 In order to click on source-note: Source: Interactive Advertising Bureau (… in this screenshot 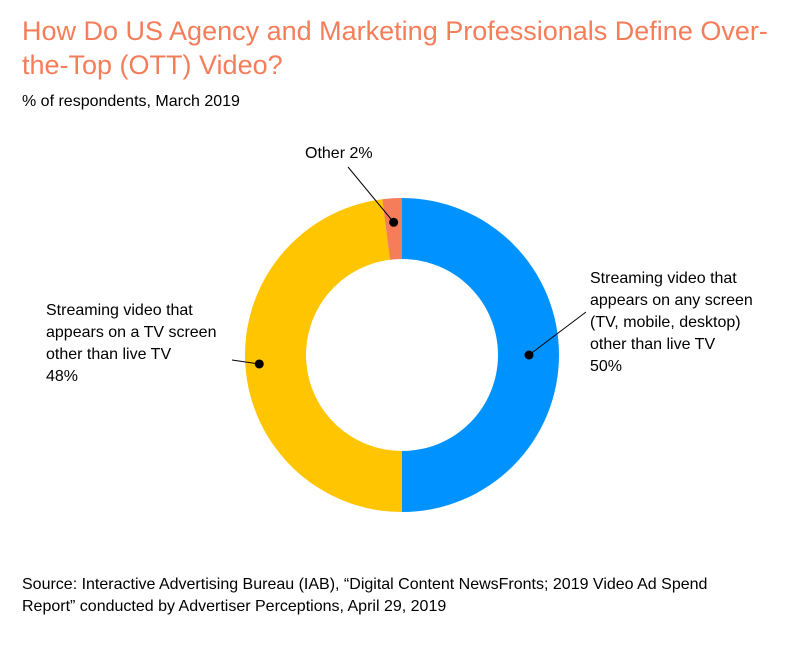, I will do `click(365, 595)`.